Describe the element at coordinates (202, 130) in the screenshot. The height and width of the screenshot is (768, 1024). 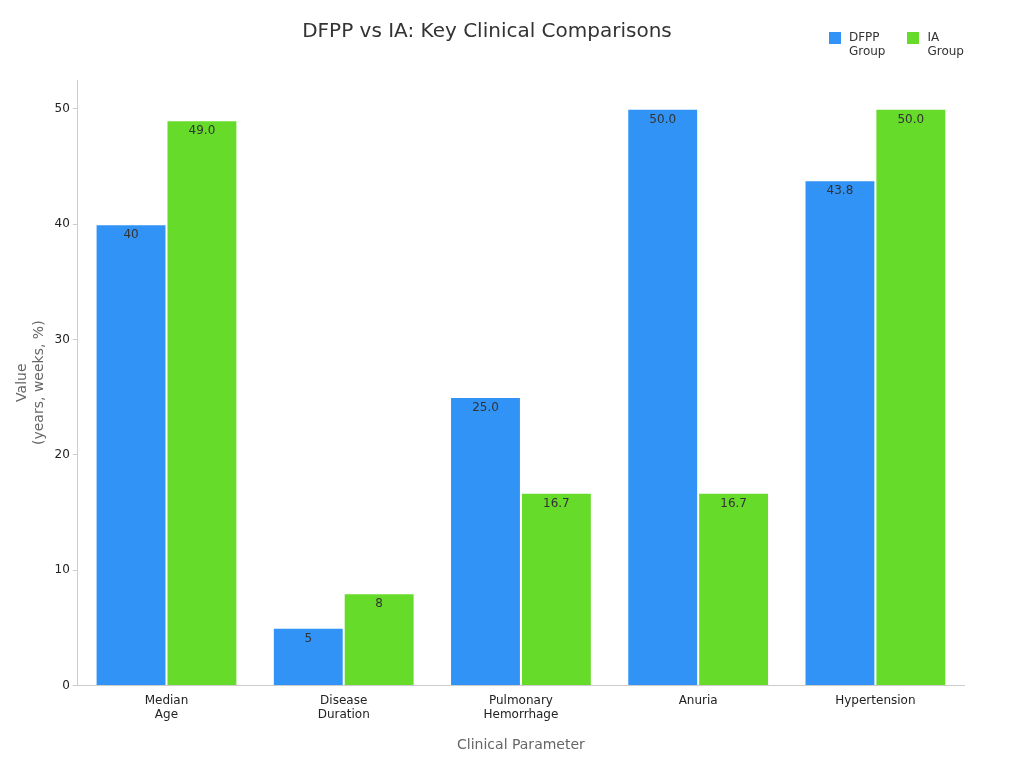
I see `data-label: 49.0` at that location.